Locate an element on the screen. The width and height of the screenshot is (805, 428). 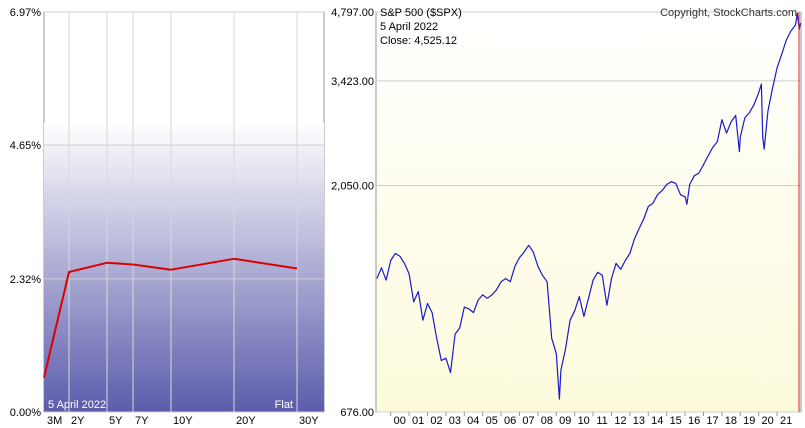
spx-x-tick-label: 05 is located at coordinates (492, 421).